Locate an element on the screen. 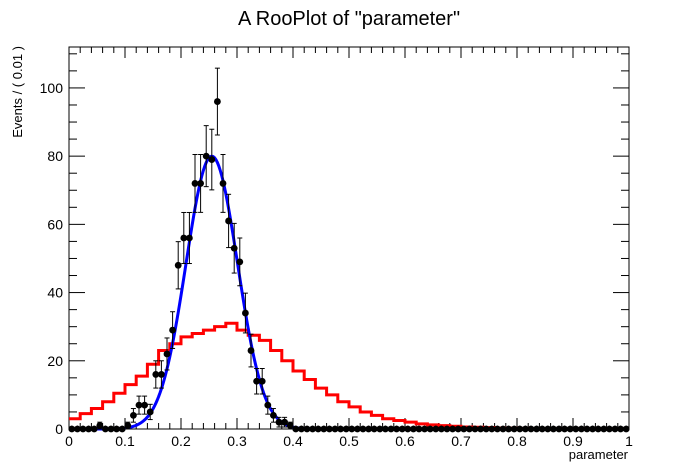 This screenshot has height=476, width=698. y-tick-label: 100 is located at coordinates (52, 88).